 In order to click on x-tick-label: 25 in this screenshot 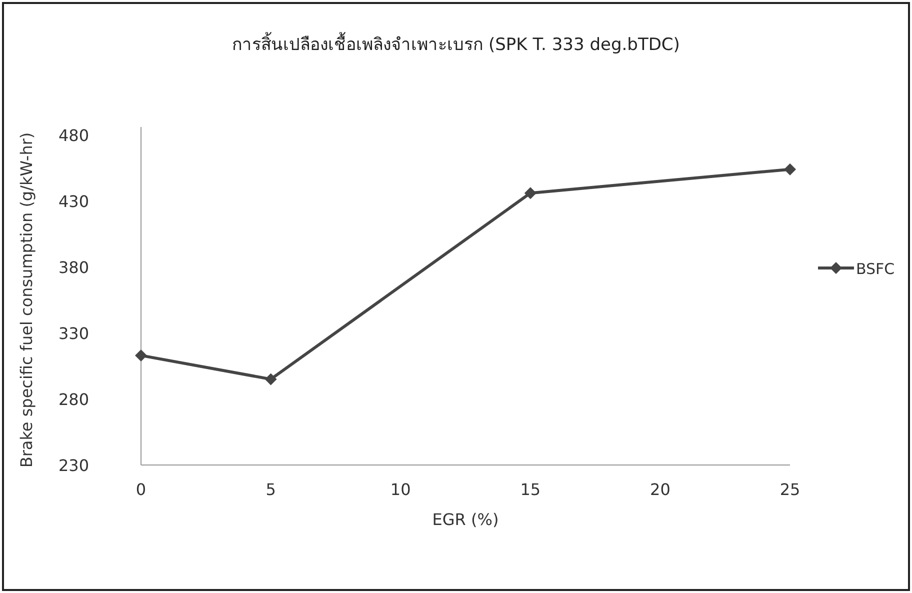, I will do `click(790, 489)`.